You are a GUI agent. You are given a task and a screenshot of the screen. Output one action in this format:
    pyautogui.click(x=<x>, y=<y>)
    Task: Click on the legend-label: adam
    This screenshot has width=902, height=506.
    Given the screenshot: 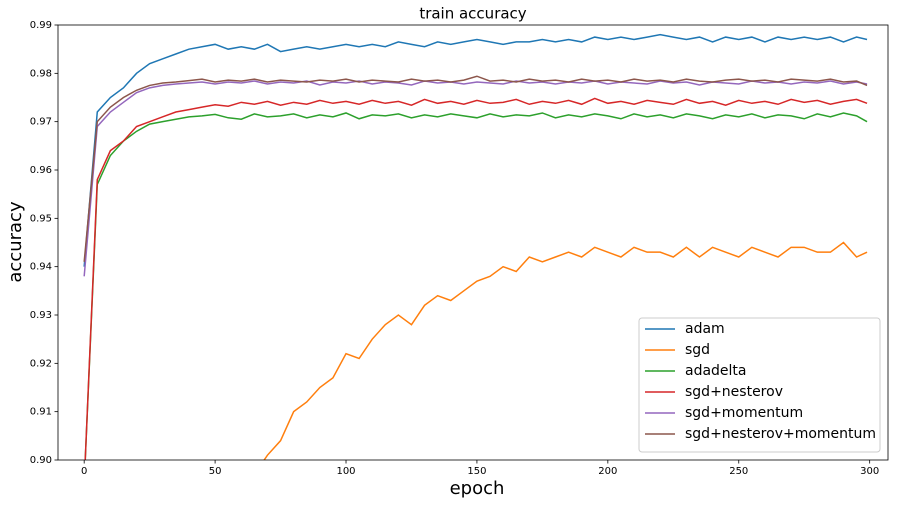 What is the action you would take?
    pyautogui.click(x=705, y=329)
    